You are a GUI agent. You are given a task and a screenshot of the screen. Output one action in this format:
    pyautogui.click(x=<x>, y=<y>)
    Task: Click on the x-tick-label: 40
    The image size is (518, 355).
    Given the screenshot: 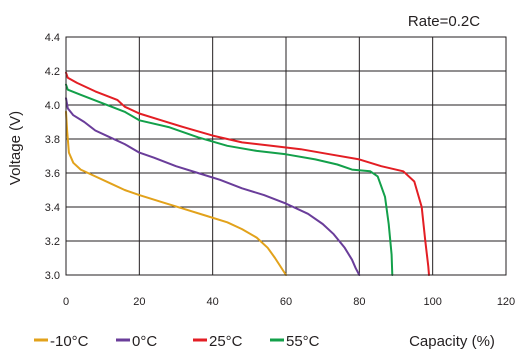 What is the action you would take?
    pyautogui.click(x=213, y=302)
    